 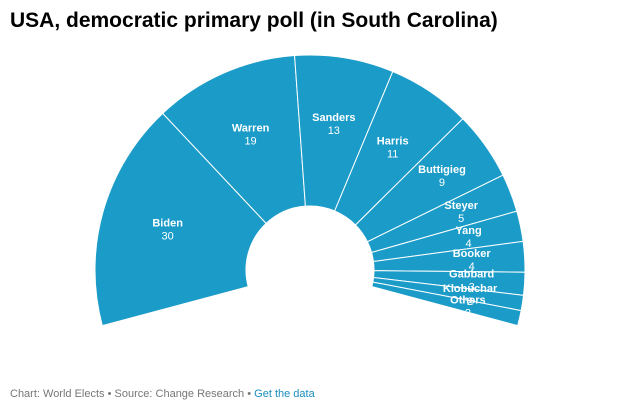 I want to click on chart-source: Source: Change Research, so click(x=179, y=394).